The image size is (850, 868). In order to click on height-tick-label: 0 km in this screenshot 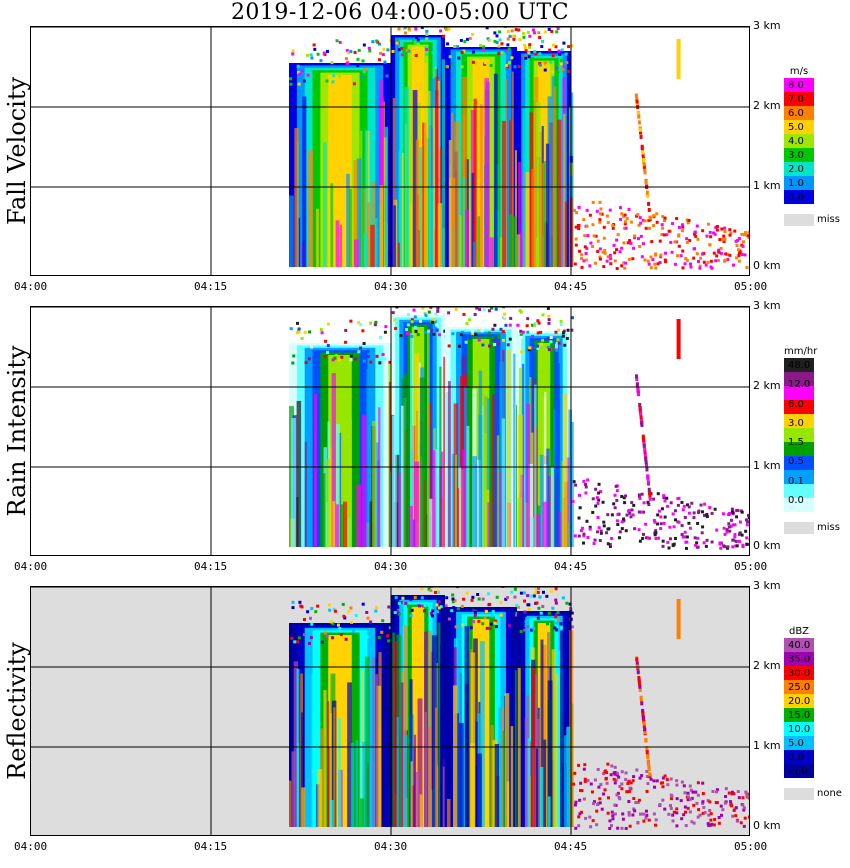, I will do `click(767, 545)`.